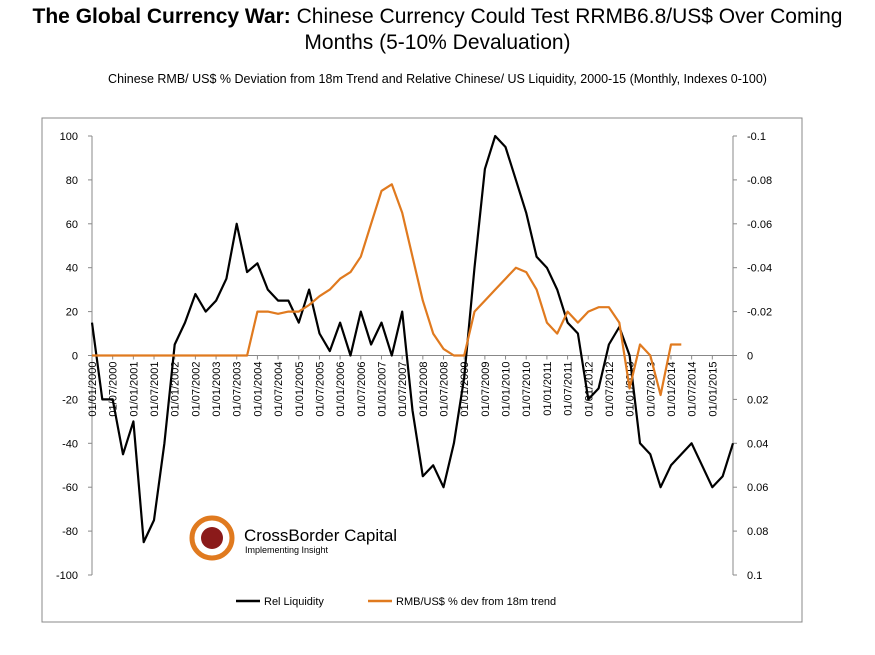 This screenshot has height=655, width=875. I want to click on y2-tick-label: -0.06, so click(759, 225).